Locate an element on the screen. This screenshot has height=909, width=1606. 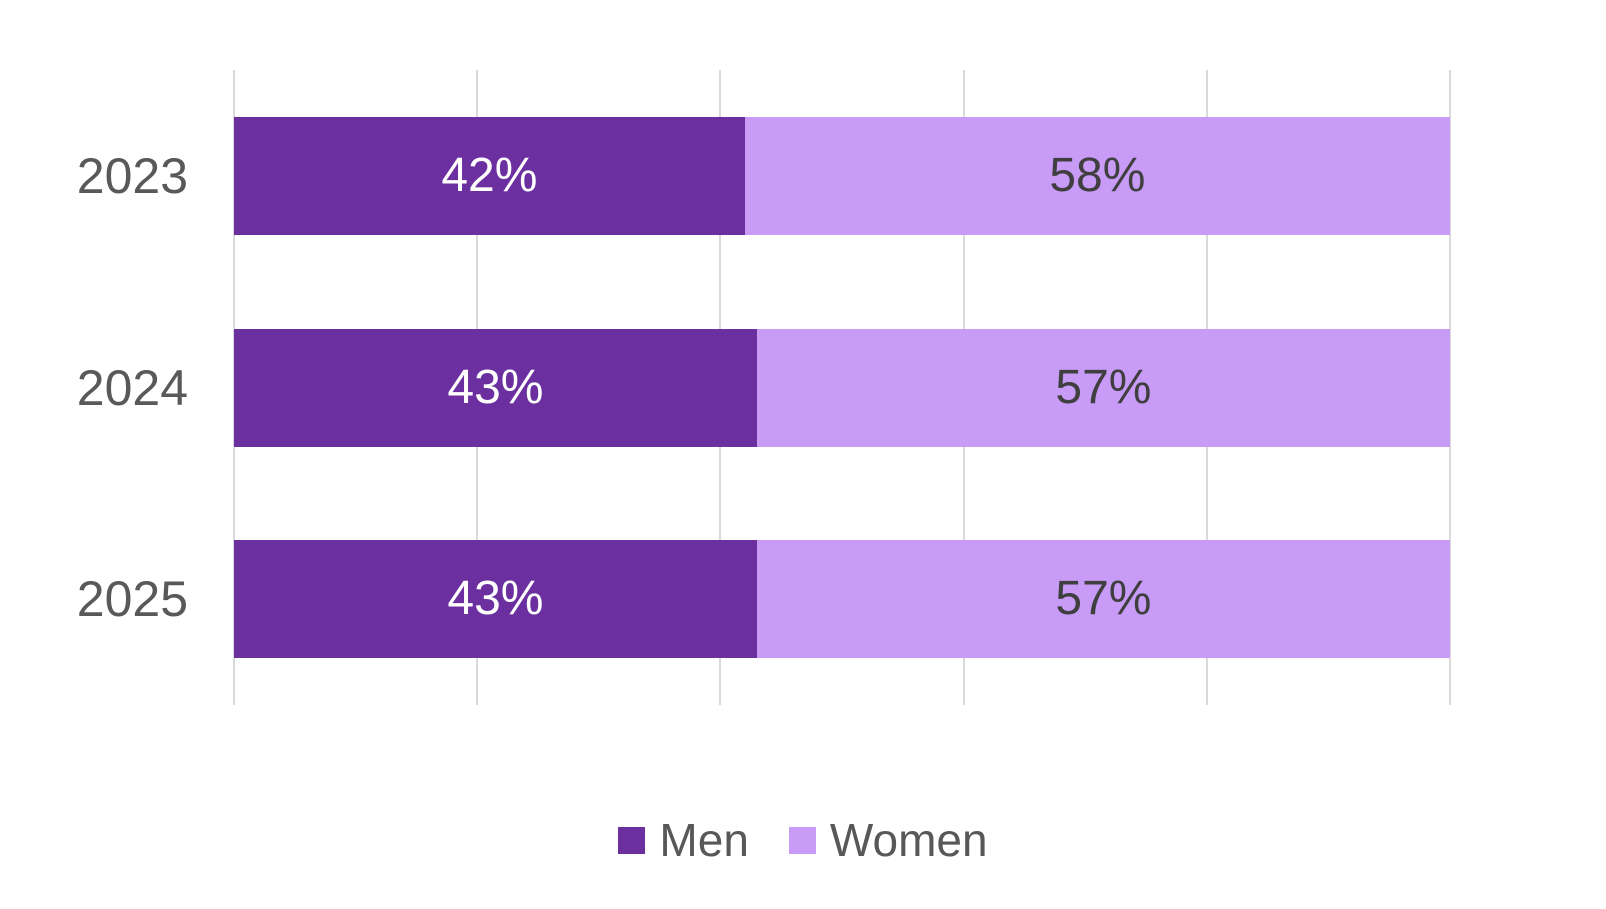
data-label-men-2024: 43% is located at coordinates (495, 387).